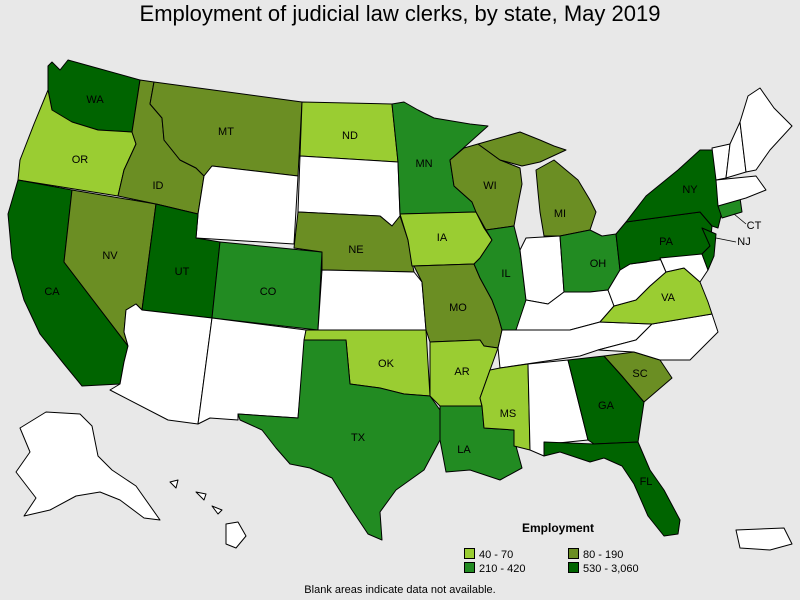  Describe the element at coordinates (226, 132) in the screenshot. I see `label-mt: MT` at that location.